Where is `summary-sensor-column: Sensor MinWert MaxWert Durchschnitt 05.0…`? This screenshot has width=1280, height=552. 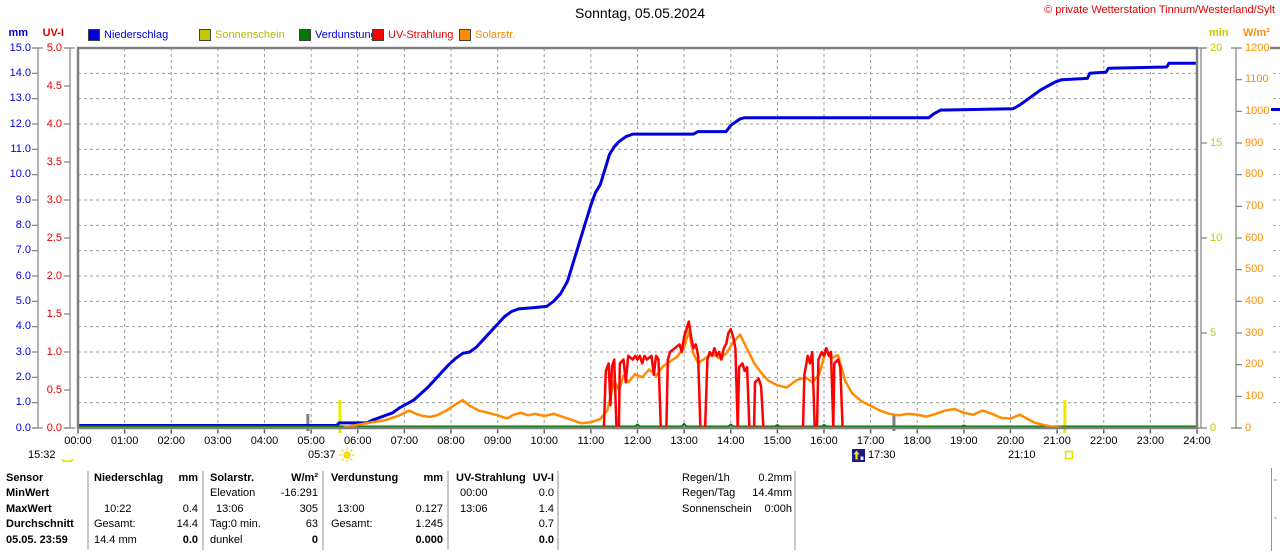
summary-sensor-column: Sensor MinWert MaxWert Durchschnitt 05.0… is located at coordinates (45, 509).